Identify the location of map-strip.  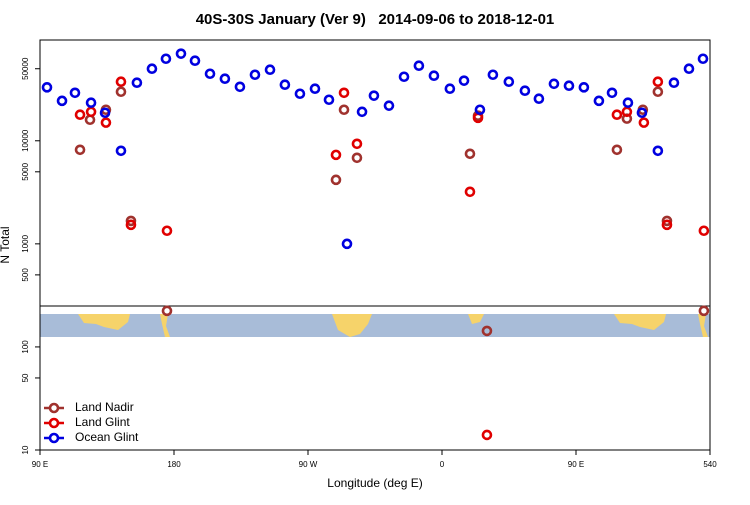
(375, 325).